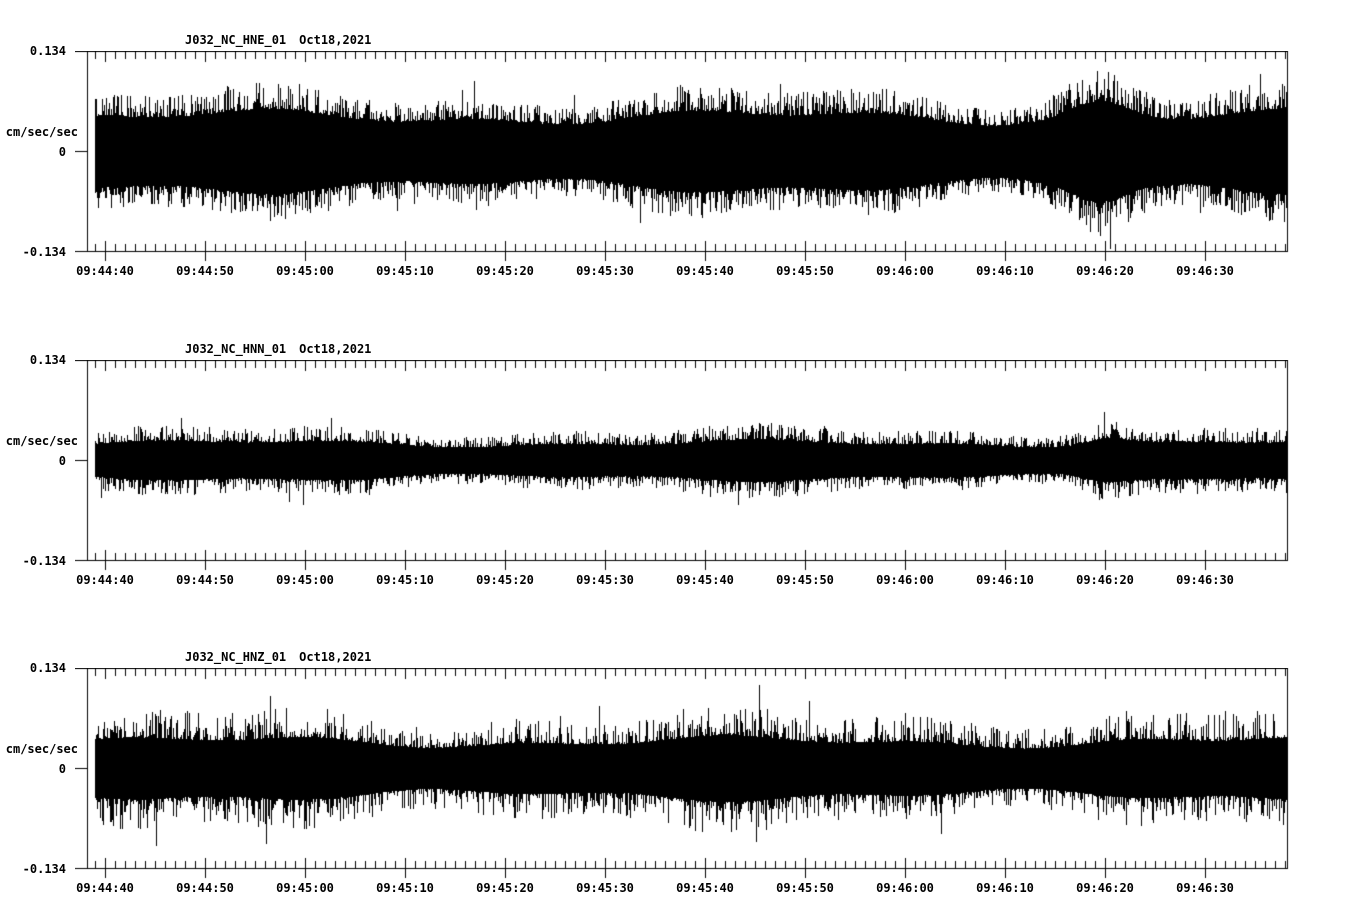 Image resolution: width=1358 pixels, height=924 pixels. I want to click on plot-title: J032_NC_HNE_01 Oct18,2021, so click(278, 40).